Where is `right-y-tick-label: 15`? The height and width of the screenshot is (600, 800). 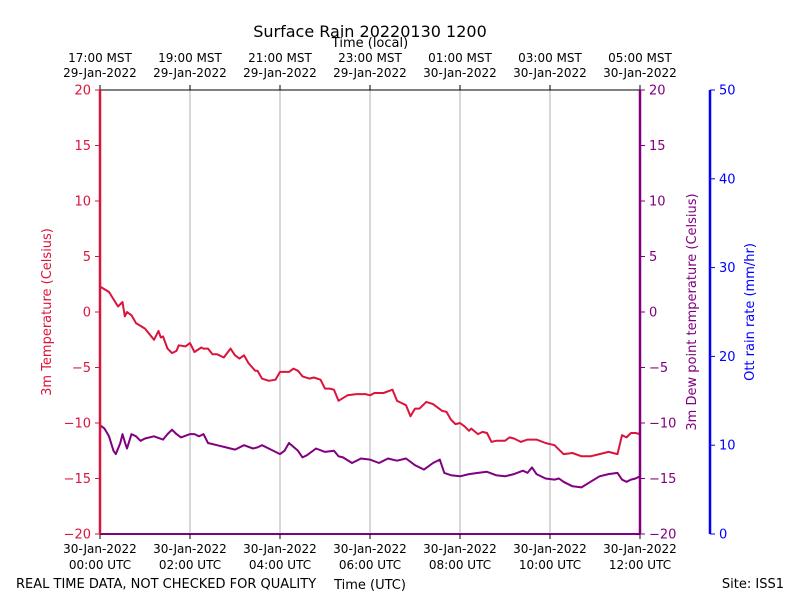
right-y-tick-label: 15 is located at coordinates (657, 146).